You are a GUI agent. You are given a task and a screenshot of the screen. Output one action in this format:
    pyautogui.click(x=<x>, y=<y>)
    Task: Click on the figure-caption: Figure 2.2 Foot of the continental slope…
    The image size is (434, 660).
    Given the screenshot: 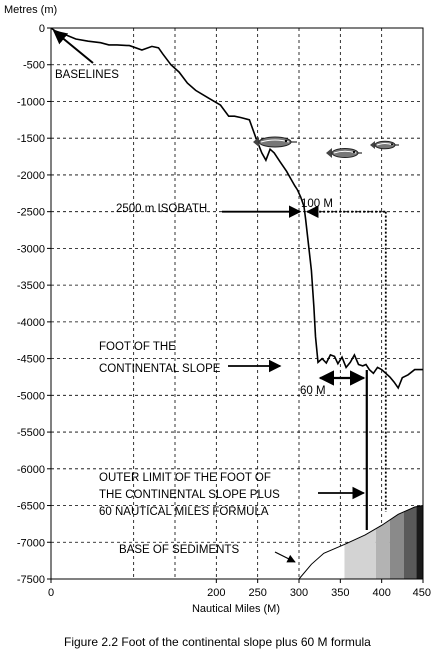 What is the action you would take?
    pyautogui.click(x=217, y=642)
    